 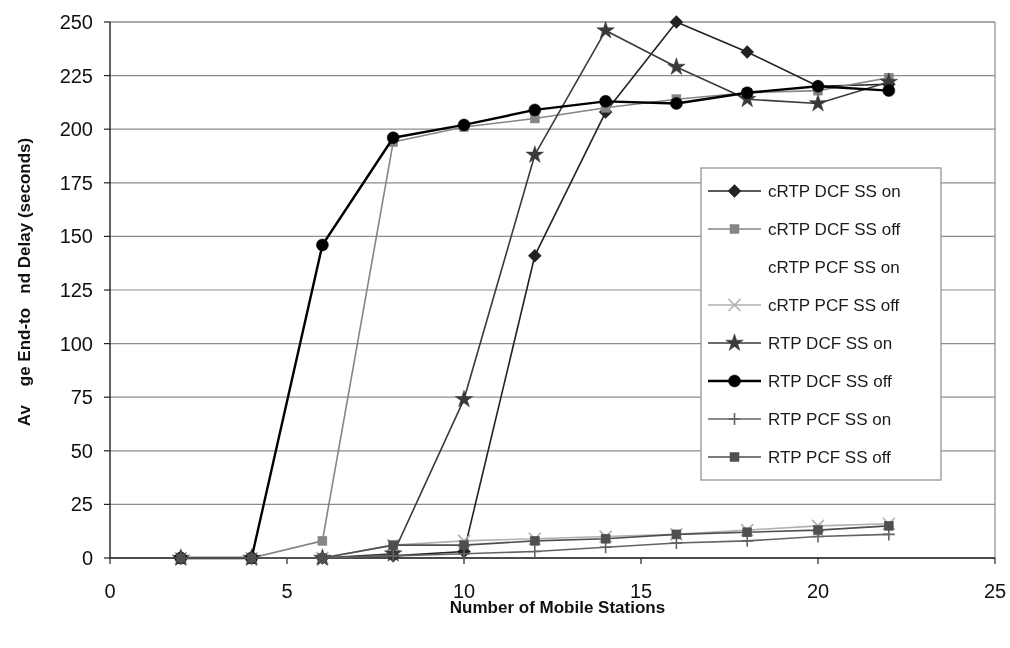 What do you see at coordinates (830, 457) in the screenshot?
I see `legend-label: RTP PCF SS off` at bounding box center [830, 457].